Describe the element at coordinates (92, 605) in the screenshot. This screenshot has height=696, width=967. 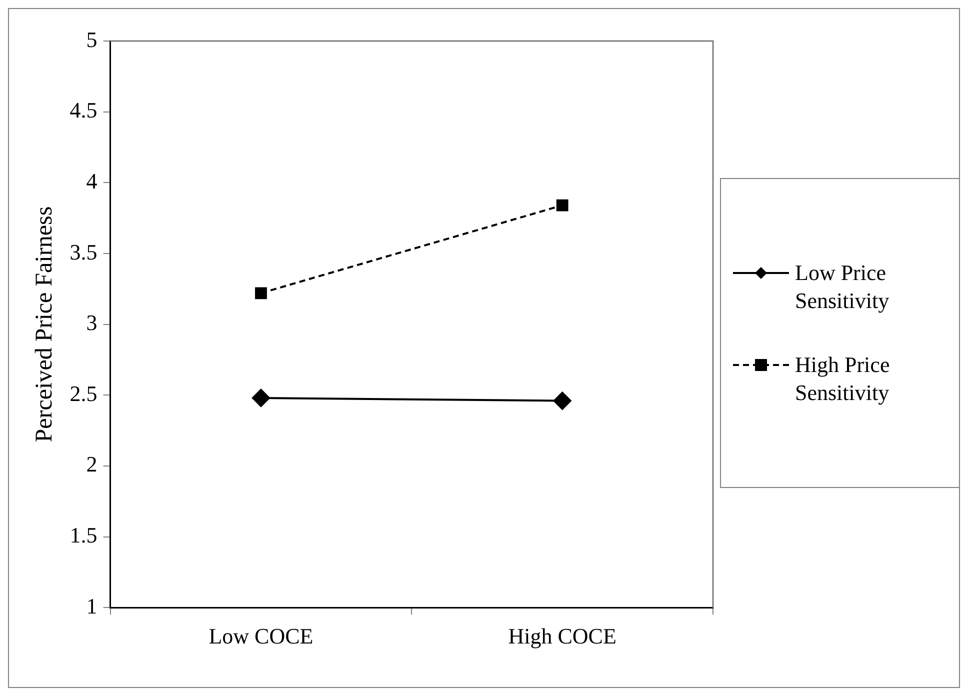
I see `y-tick-label: 1` at that location.